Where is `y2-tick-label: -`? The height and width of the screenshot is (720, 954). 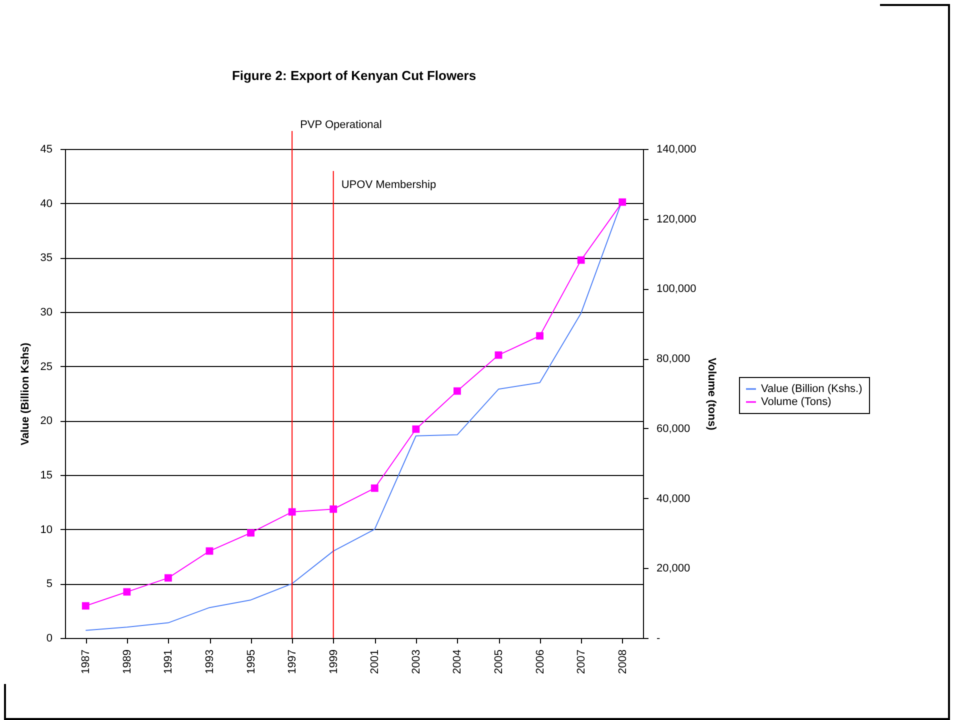 y2-tick-label: - is located at coordinates (658, 638).